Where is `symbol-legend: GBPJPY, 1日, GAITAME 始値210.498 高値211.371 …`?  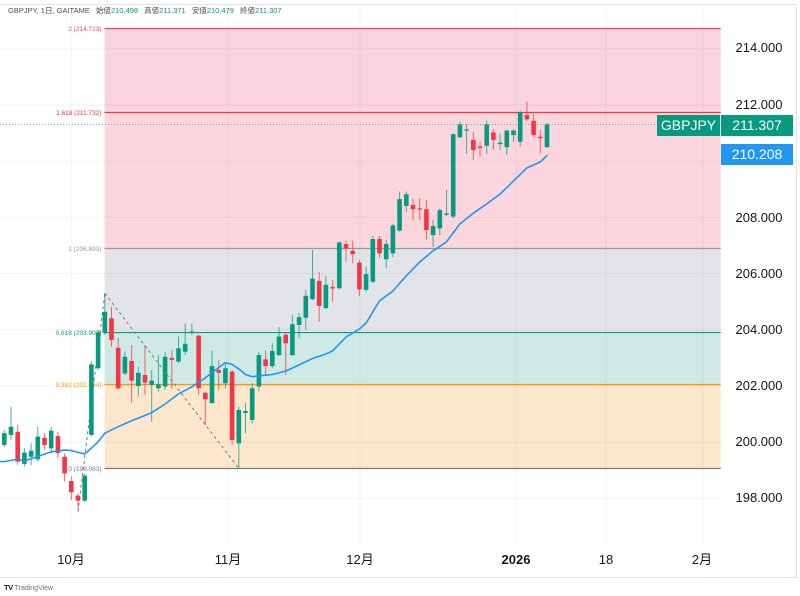 symbol-legend: GBPJPY, 1日, GAITAME 始値210.498 高値211.371 … is located at coordinates (147, 10).